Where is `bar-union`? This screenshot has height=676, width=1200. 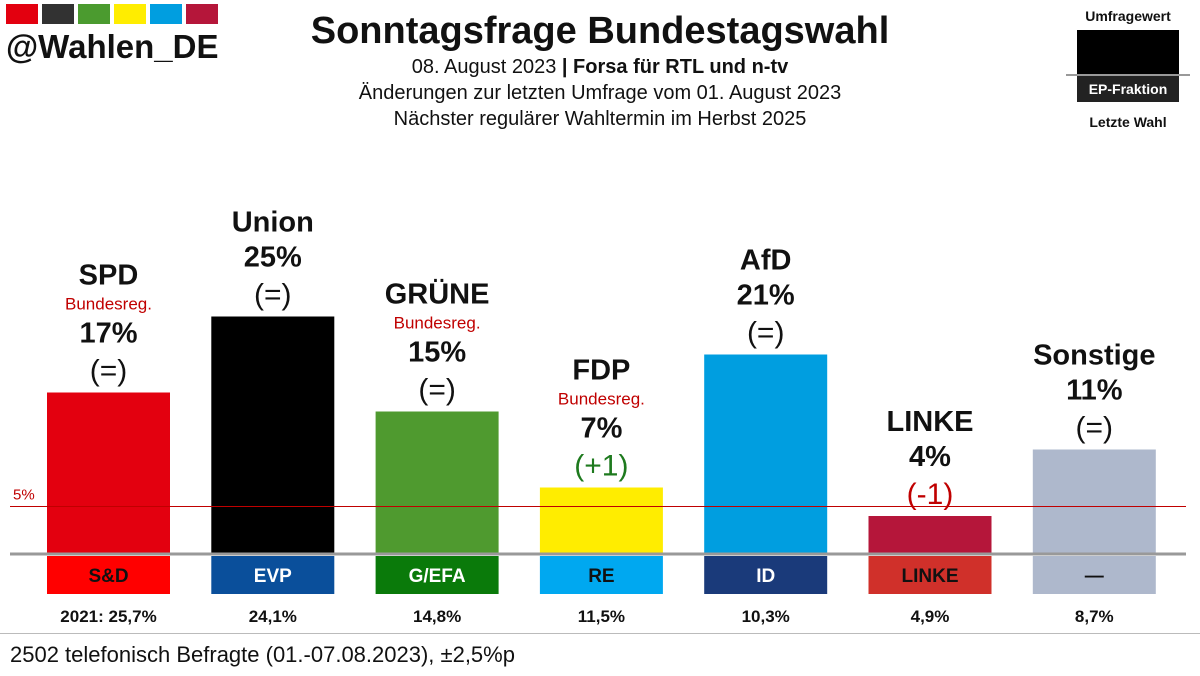 bar-union is located at coordinates (273, 435).